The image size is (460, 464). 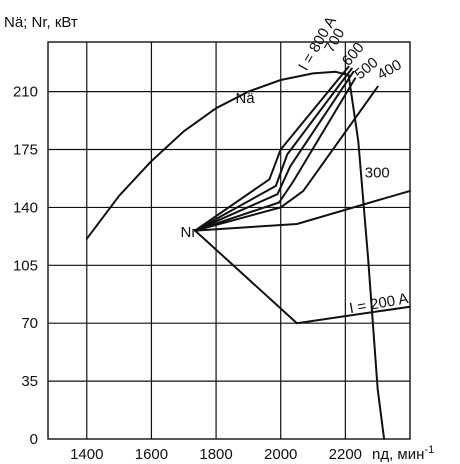 What do you see at coordinates (25, 207) in the screenshot?
I see `y-tick-label: 140` at bounding box center [25, 207].